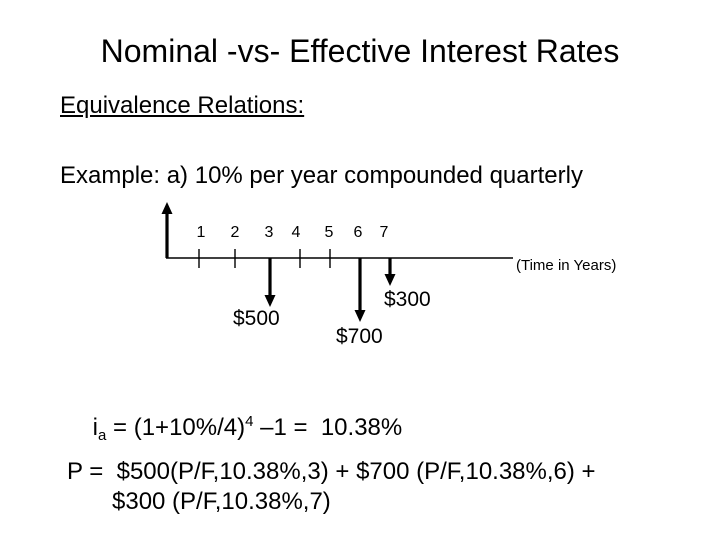 The image size is (720, 540). Describe the element at coordinates (329, 232) in the screenshot. I see `year-label-5: 5` at that location.